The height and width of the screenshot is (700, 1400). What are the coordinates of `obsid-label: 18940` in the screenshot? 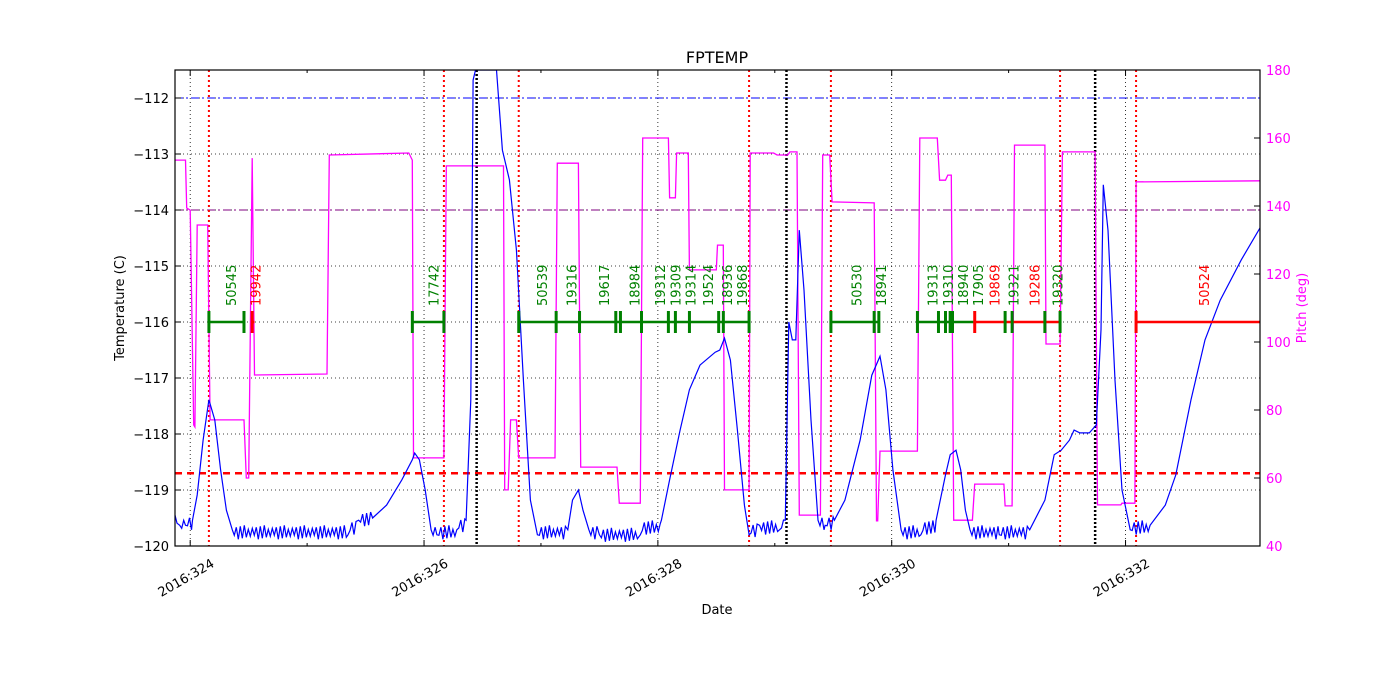 It's located at (964, 285).